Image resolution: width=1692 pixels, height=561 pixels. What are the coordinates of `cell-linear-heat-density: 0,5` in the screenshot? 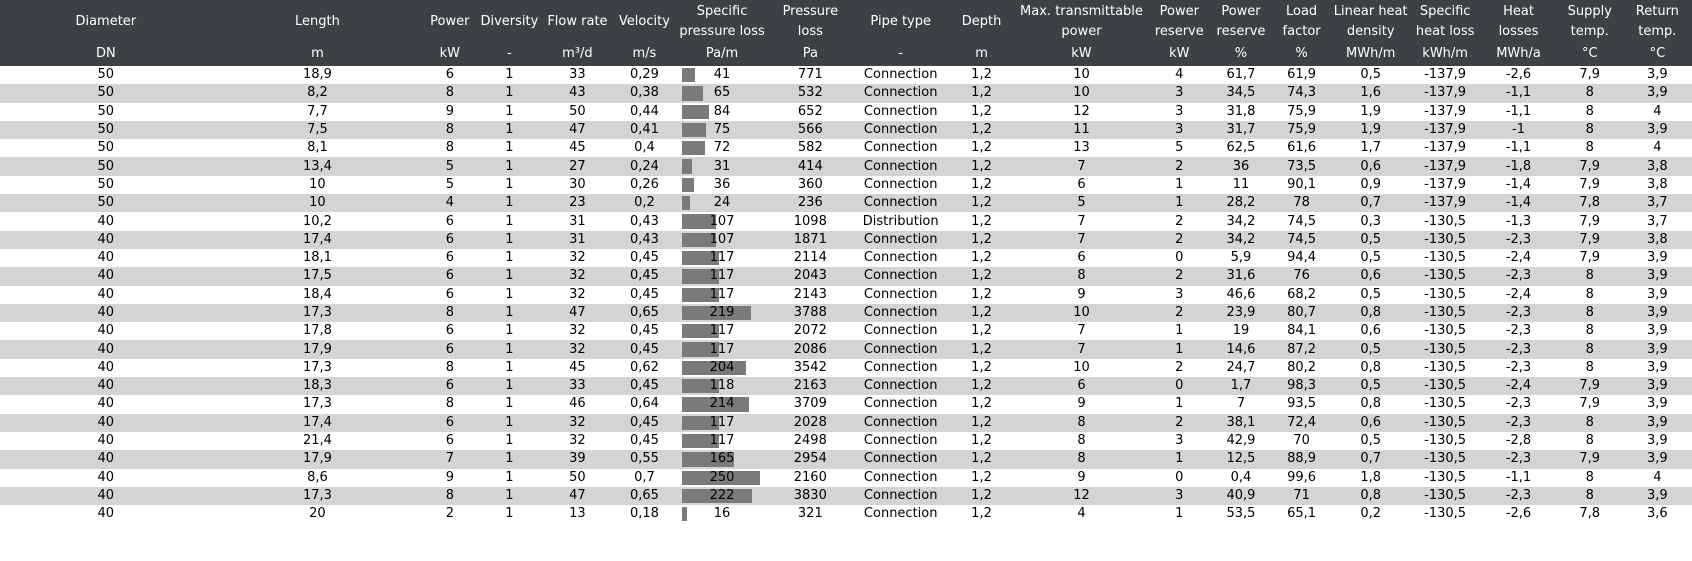 It's located at (1371, 386).